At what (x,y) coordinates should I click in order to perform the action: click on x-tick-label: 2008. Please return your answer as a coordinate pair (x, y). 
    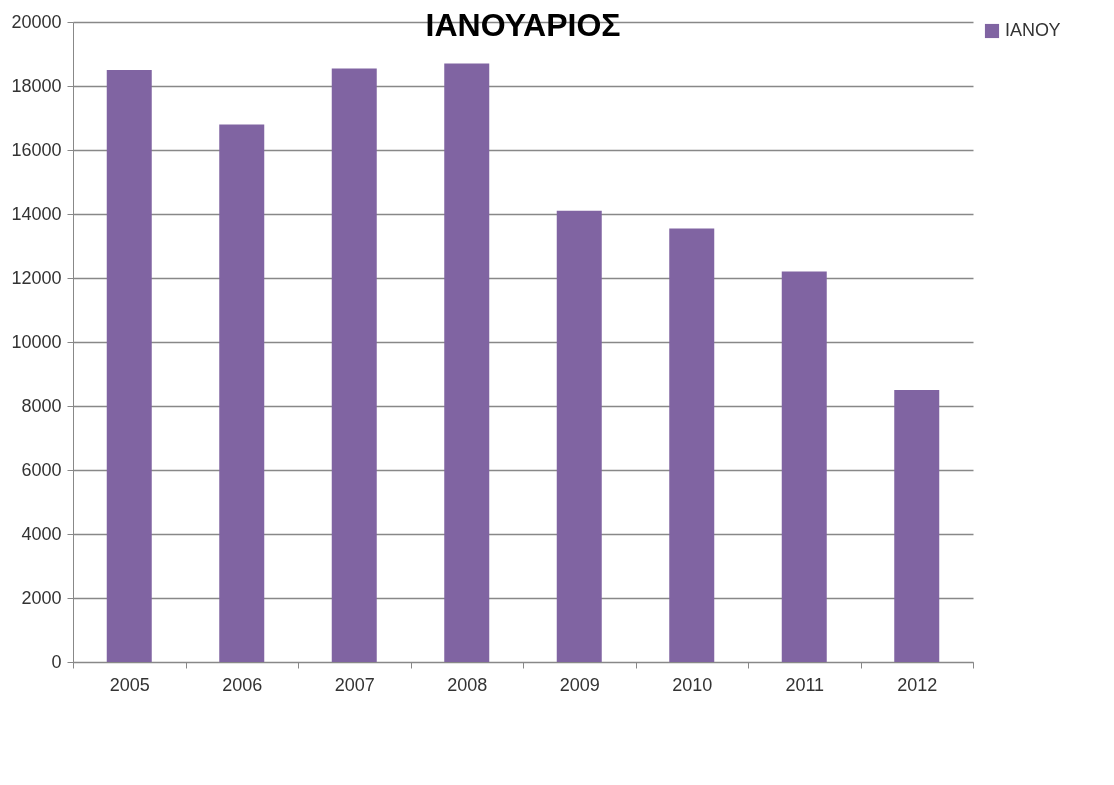
    Looking at the image, I should click on (467, 684).